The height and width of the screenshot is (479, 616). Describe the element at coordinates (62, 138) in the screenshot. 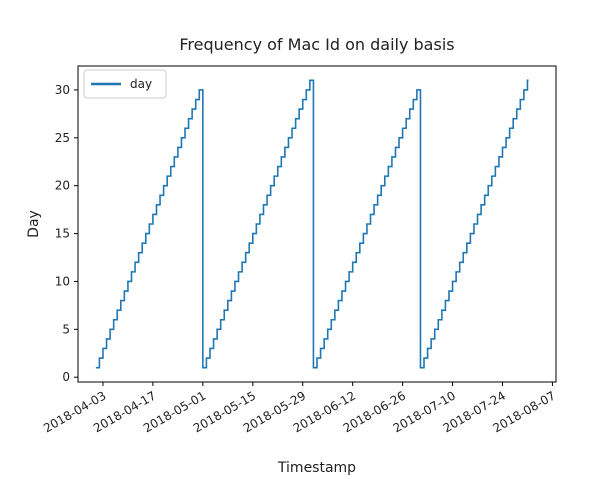

I see `y-tick-label: 25` at that location.